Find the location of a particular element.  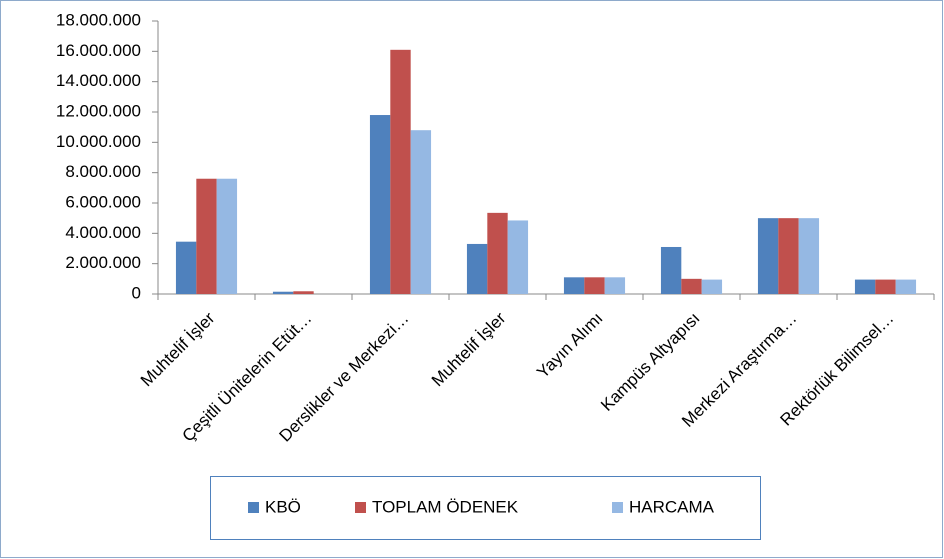

y-tick-label: 6.000.000 is located at coordinates (103, 201).